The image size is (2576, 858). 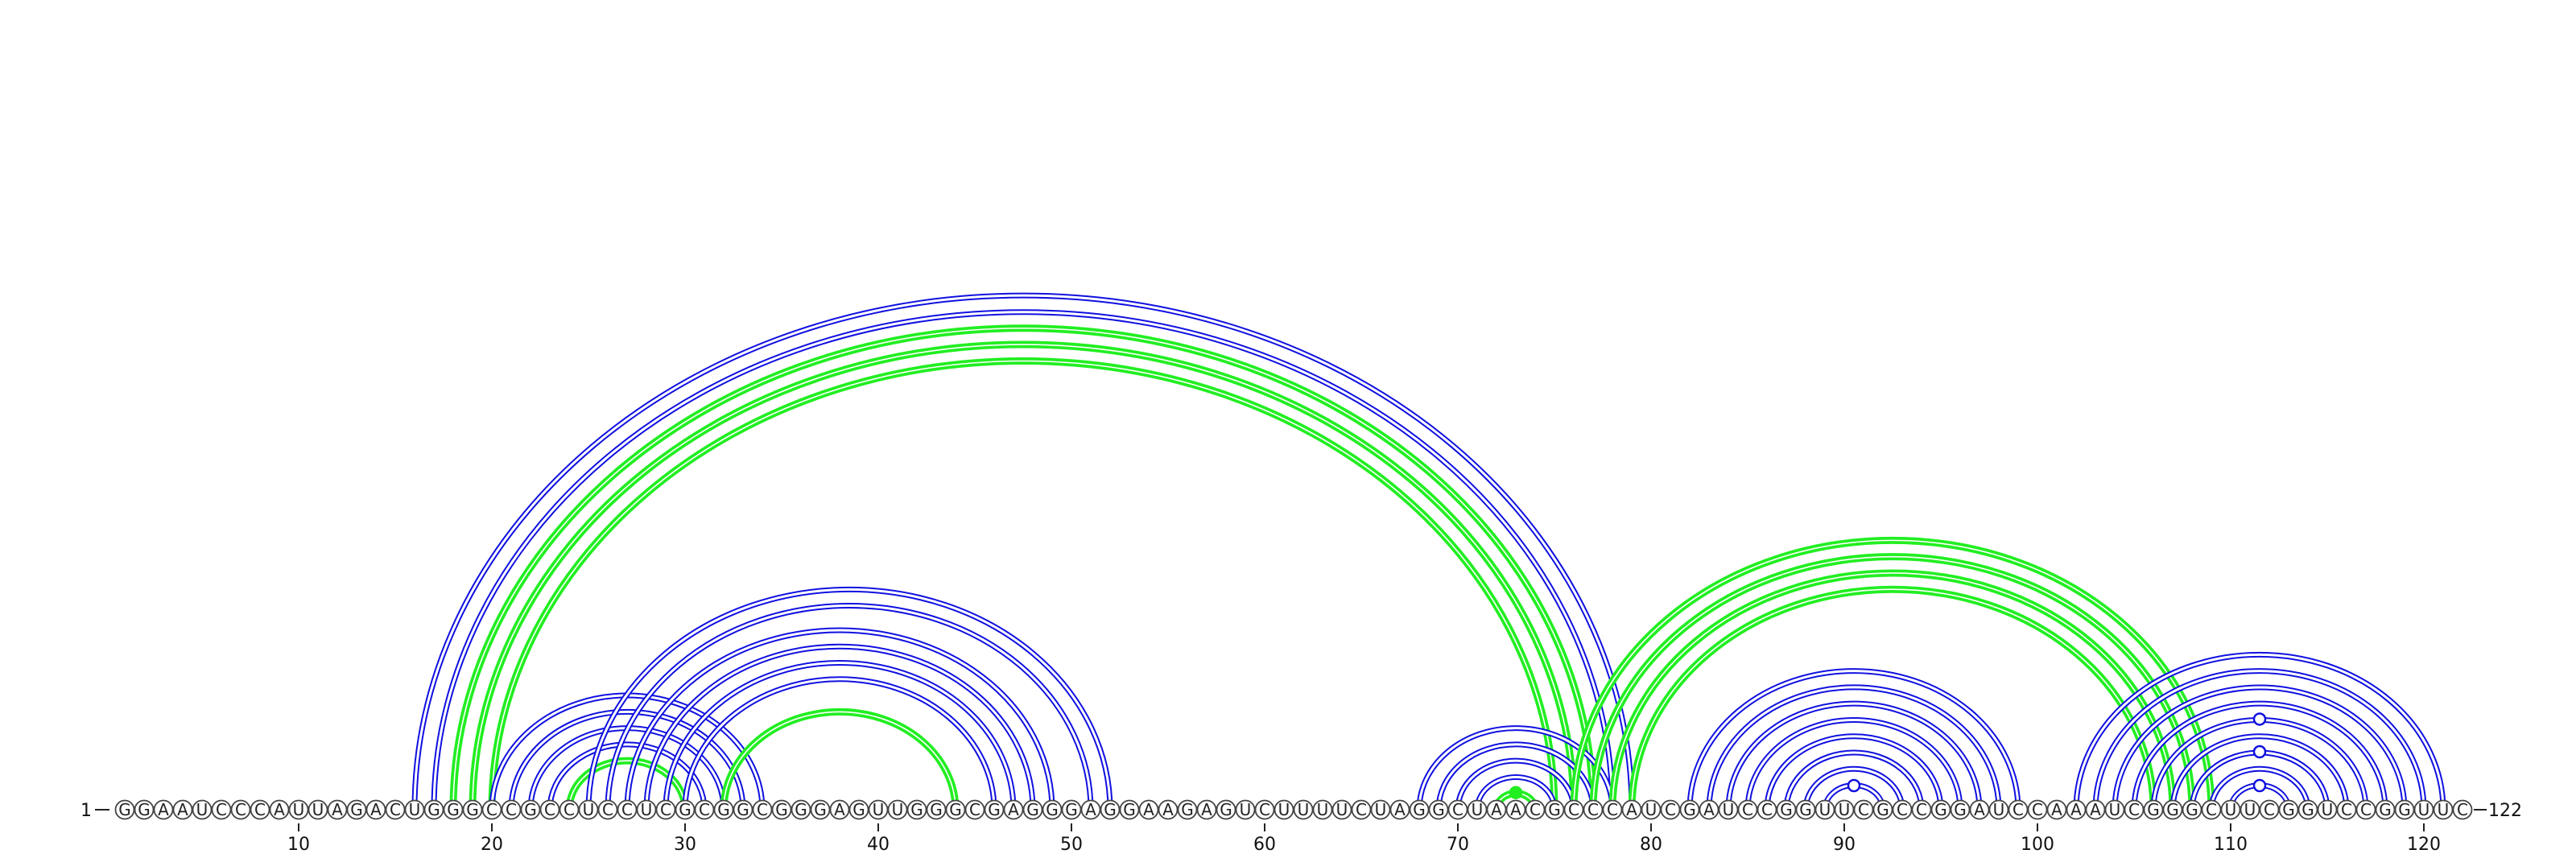 What do you see at coordinates (878, 845) in the screenshot?
I see `tick-label: 40` at bounding box center [878, 845].